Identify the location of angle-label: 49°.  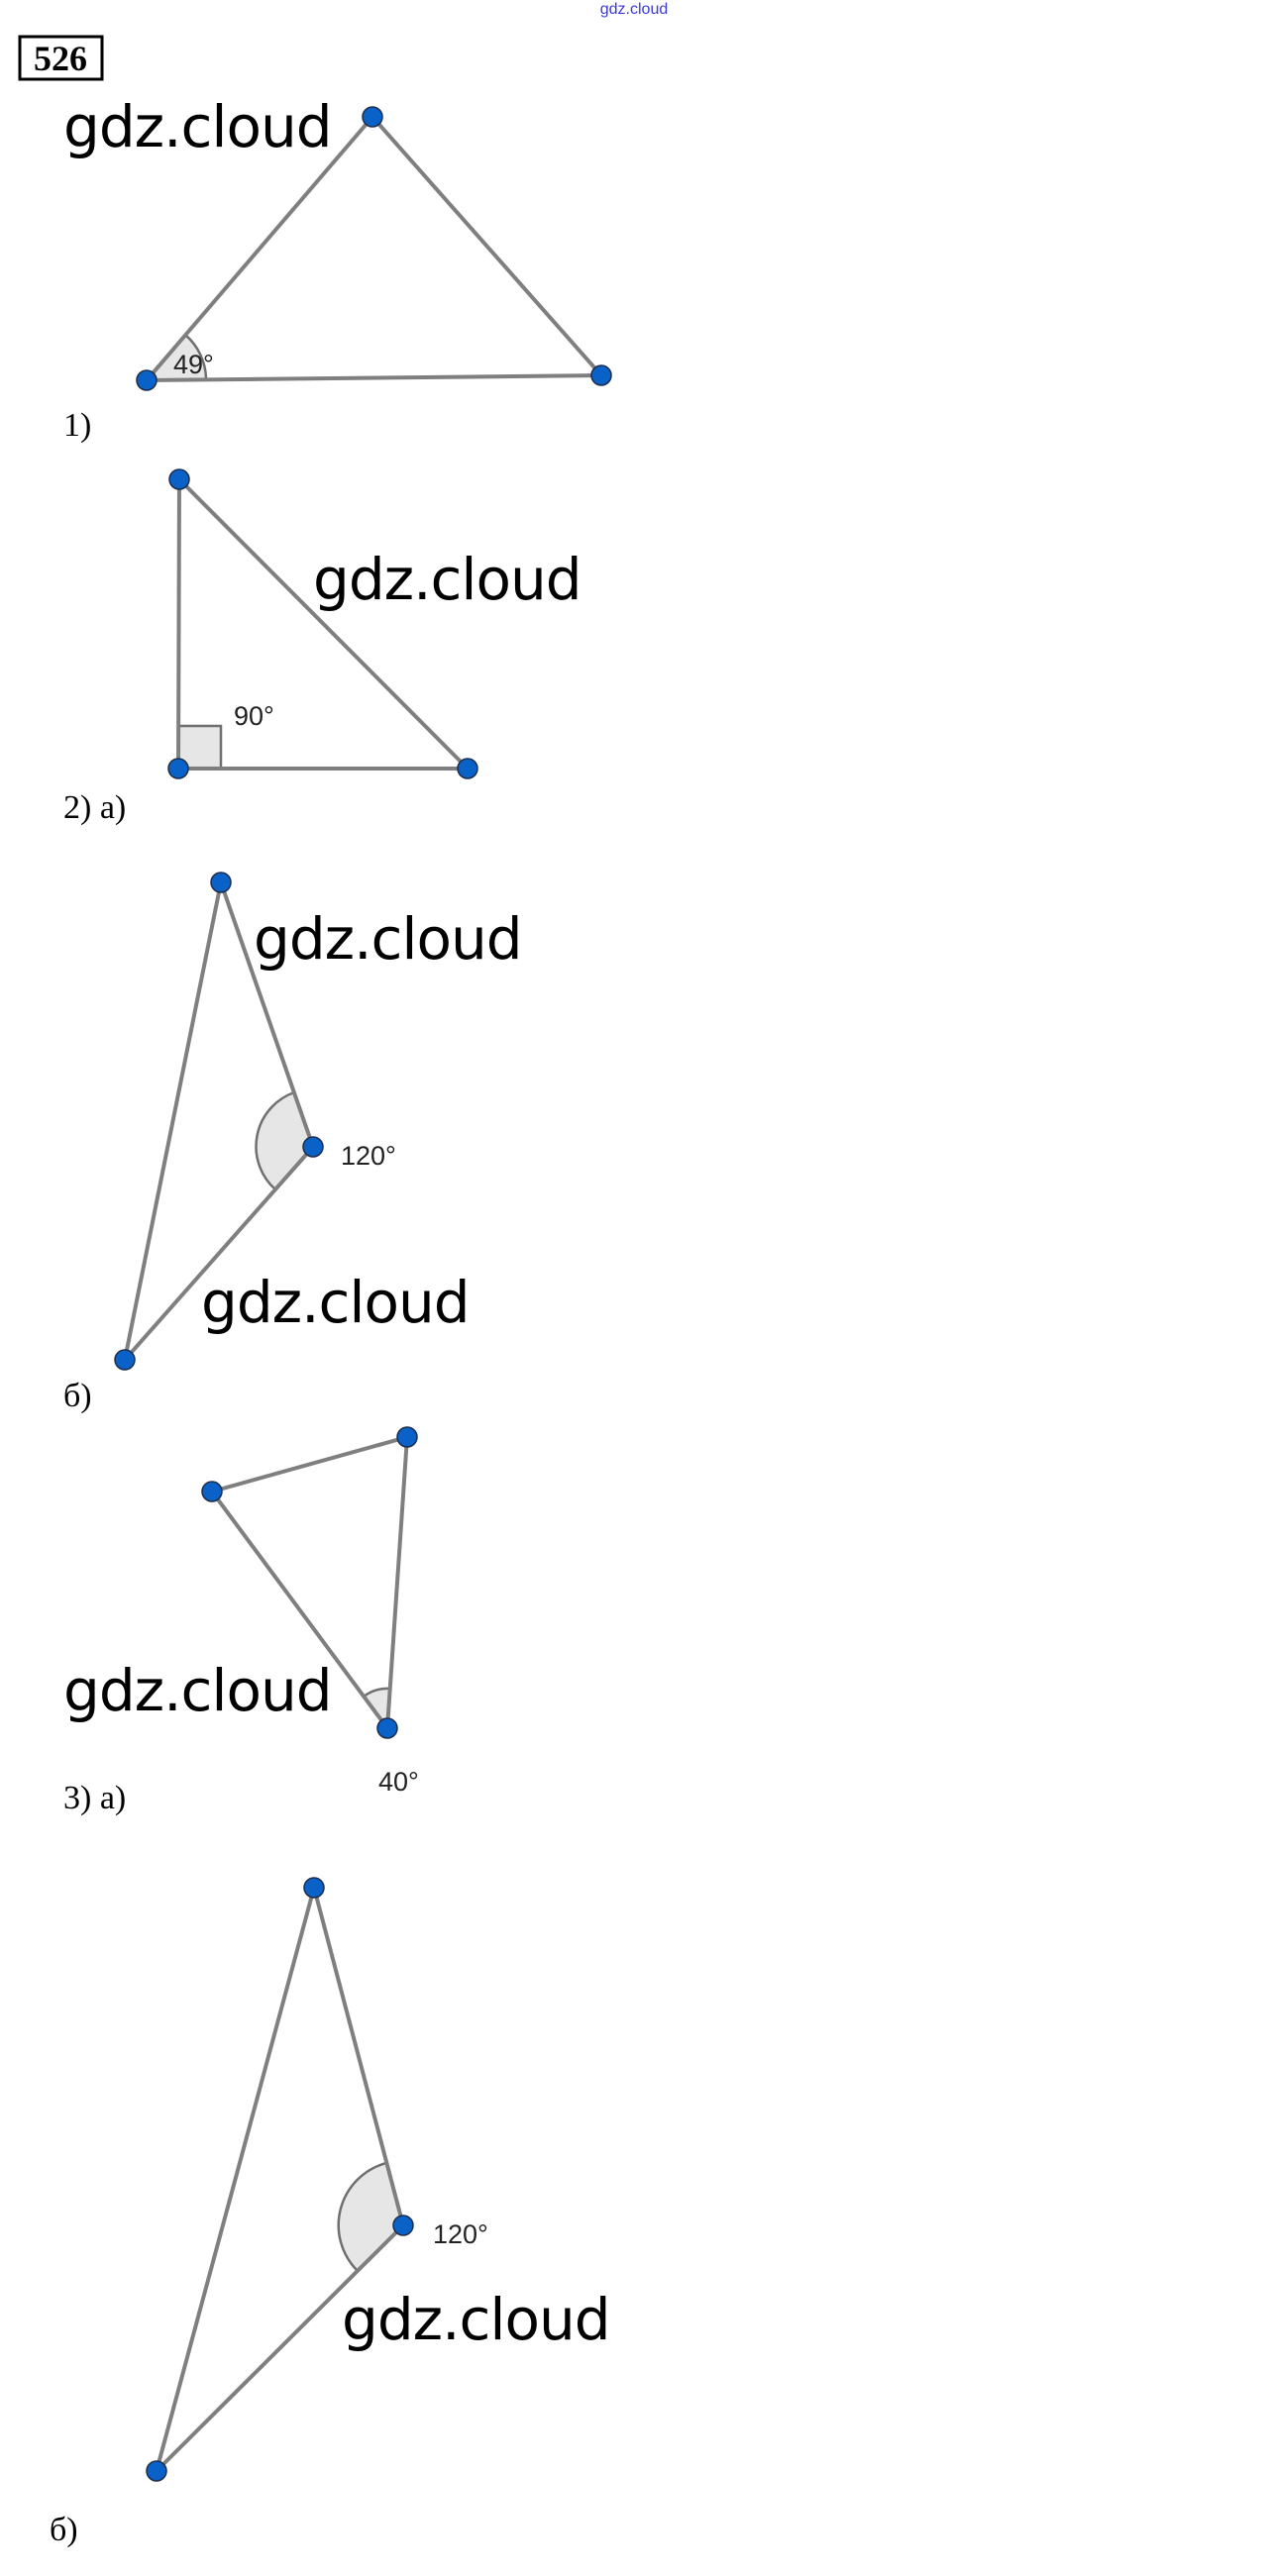
(193, 364).